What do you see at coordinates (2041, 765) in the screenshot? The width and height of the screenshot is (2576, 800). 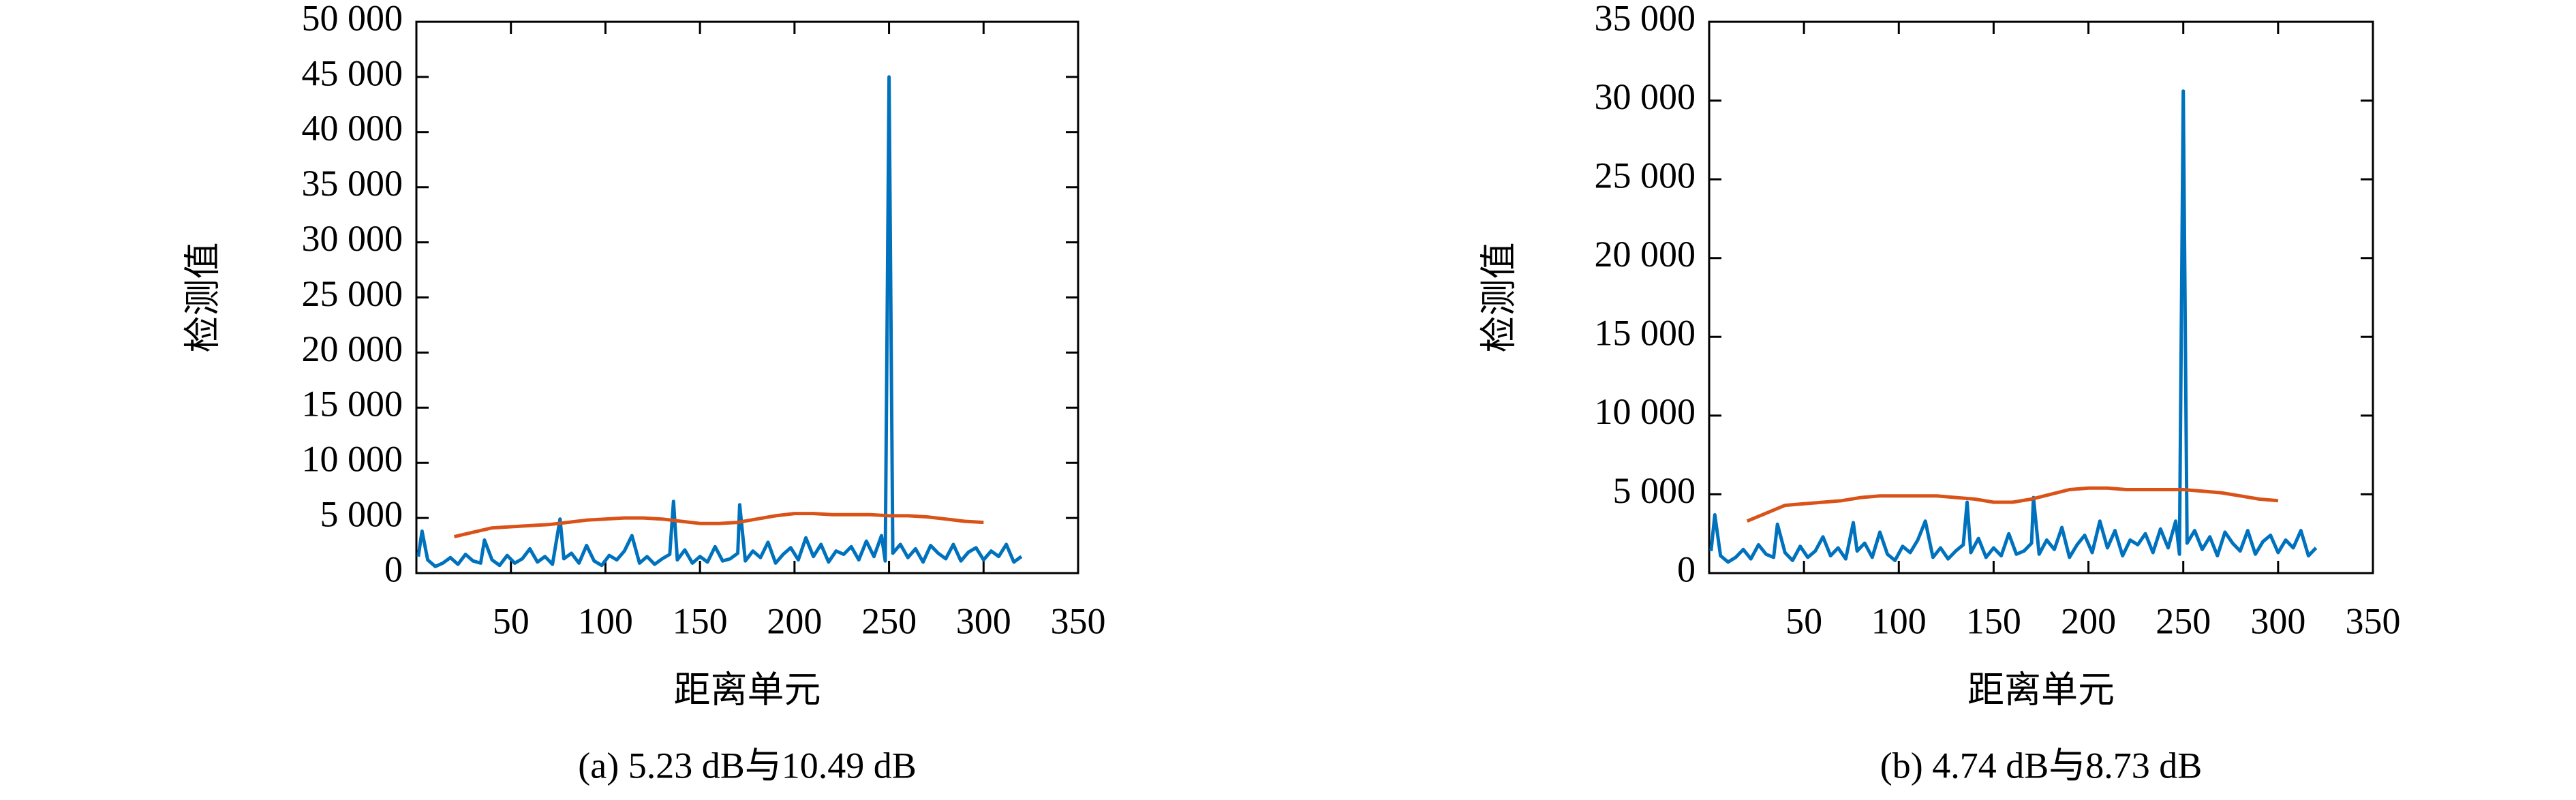 I see `caption: (b) 4.74 dB与8.73 dB` at bounding box center [2041, 765].